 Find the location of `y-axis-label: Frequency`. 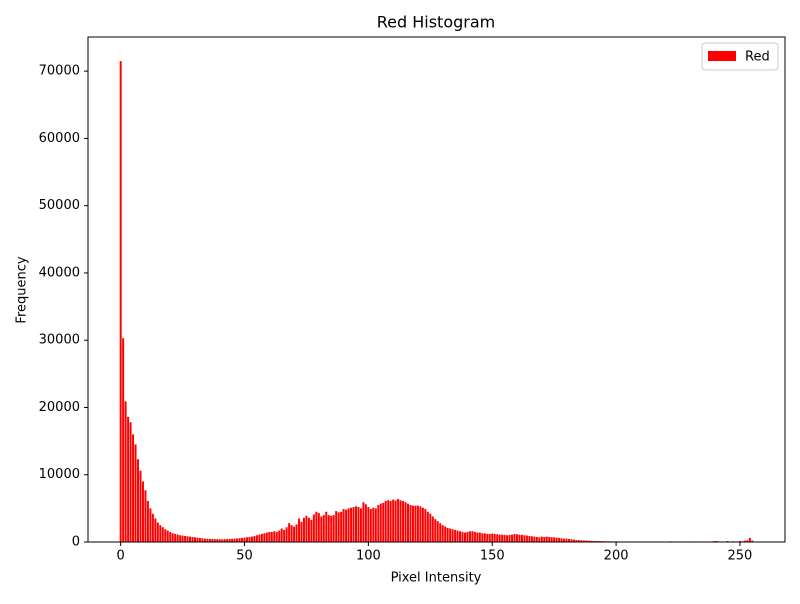

y-axis-label: Frequency is located at coordinates (22, 289).